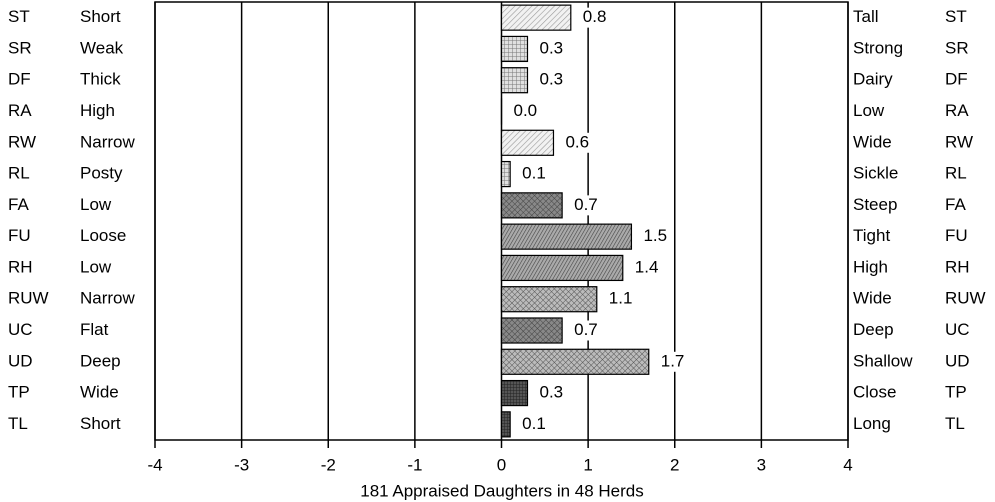 The width and height of the screenshot is (995, 502). I want to click on x-tick-label: 4, so click(847, 464).